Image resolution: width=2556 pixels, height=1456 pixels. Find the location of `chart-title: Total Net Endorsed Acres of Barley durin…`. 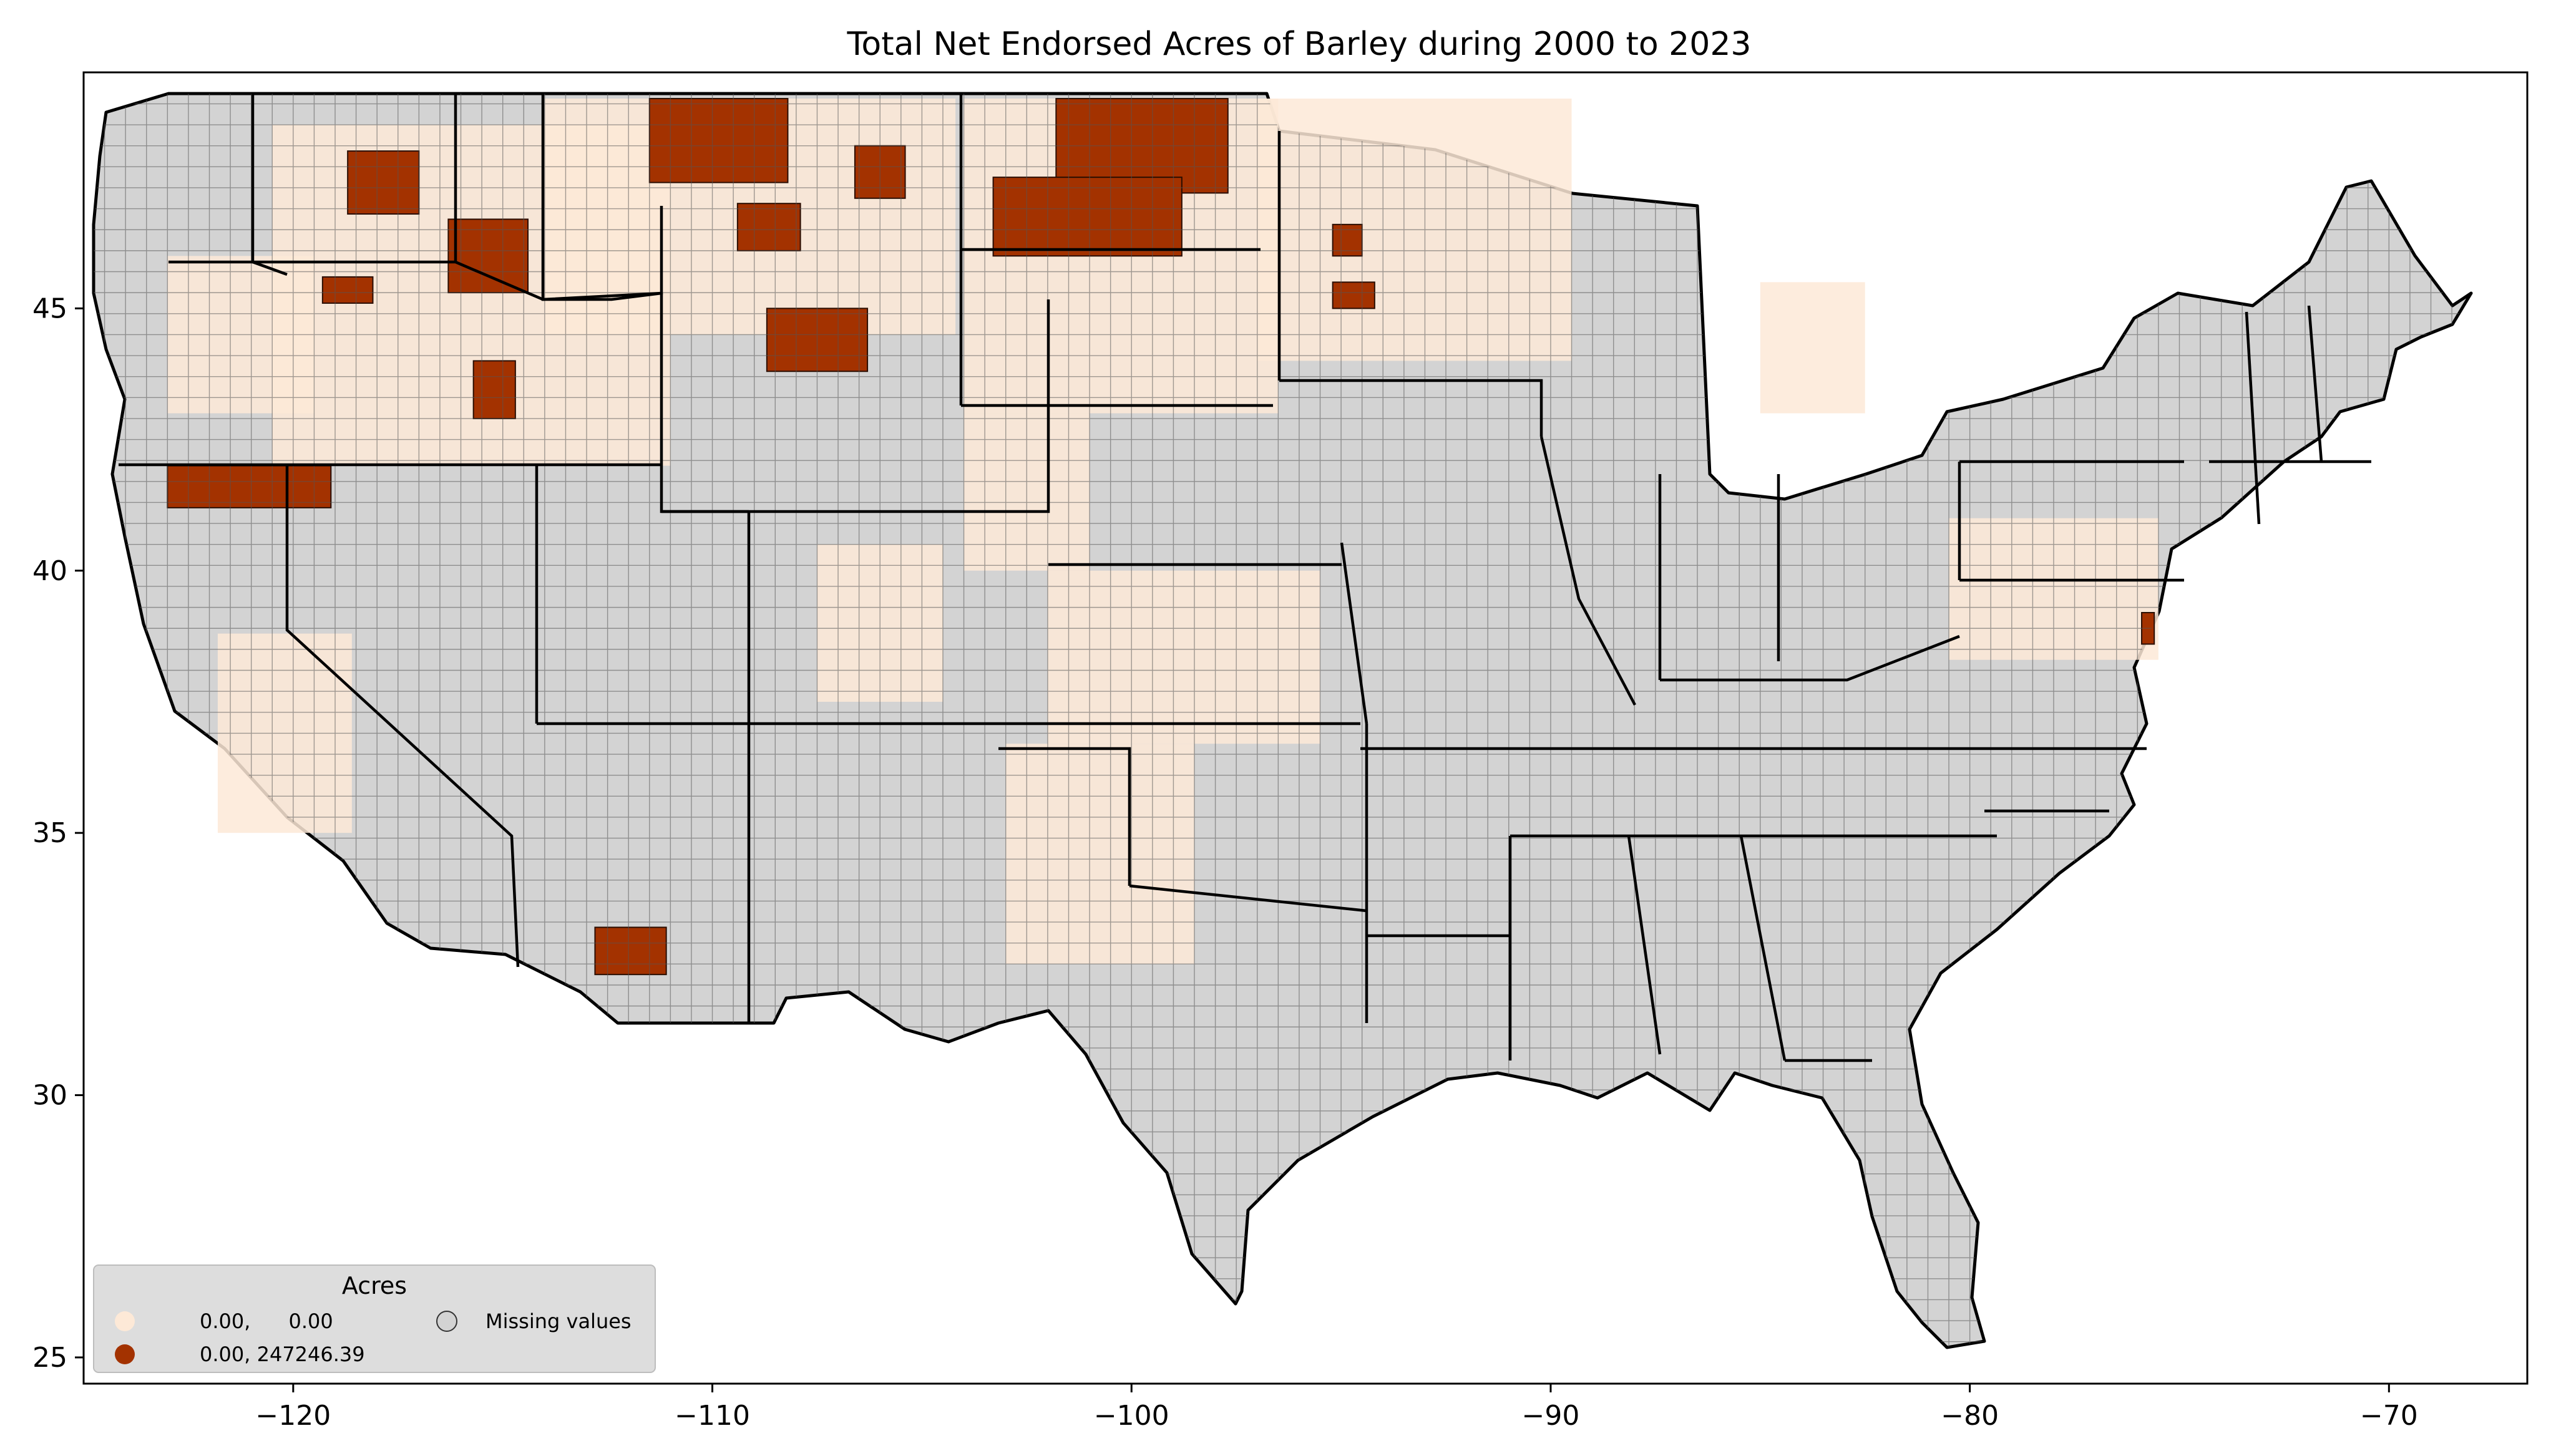

chart-title: Total Net Endorsed Acres of Barley durin… is located at coordinates (1298, 45).